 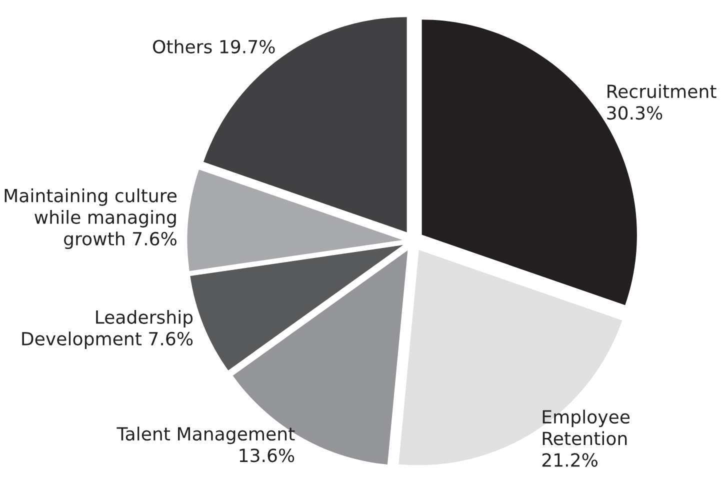 I want to click on data-label: 30.3%, so click(x=634, y=113).